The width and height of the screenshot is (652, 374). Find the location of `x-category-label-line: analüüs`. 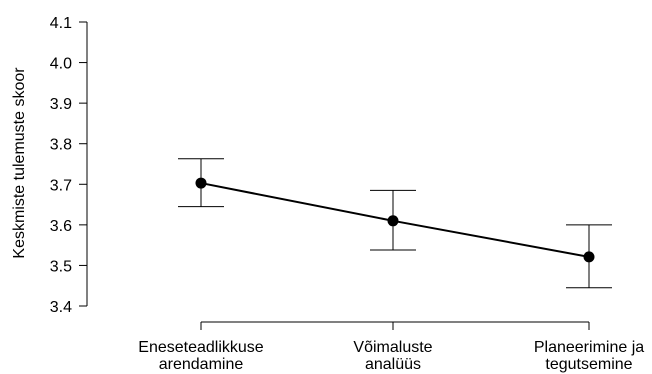

x-category-label-line: analüüs is located at coordinates (393, 364).